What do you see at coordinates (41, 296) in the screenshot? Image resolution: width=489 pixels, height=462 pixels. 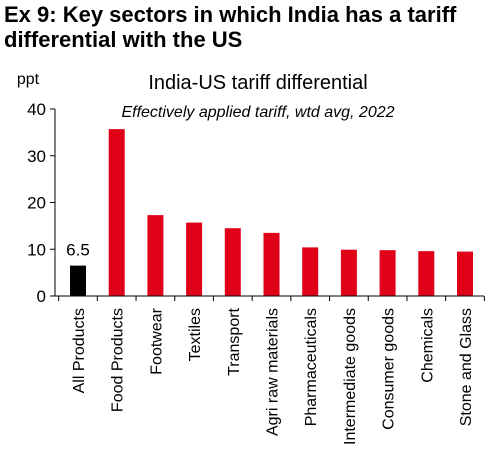 I see `y-tick-label: 0` at bounding box center [41, 296].